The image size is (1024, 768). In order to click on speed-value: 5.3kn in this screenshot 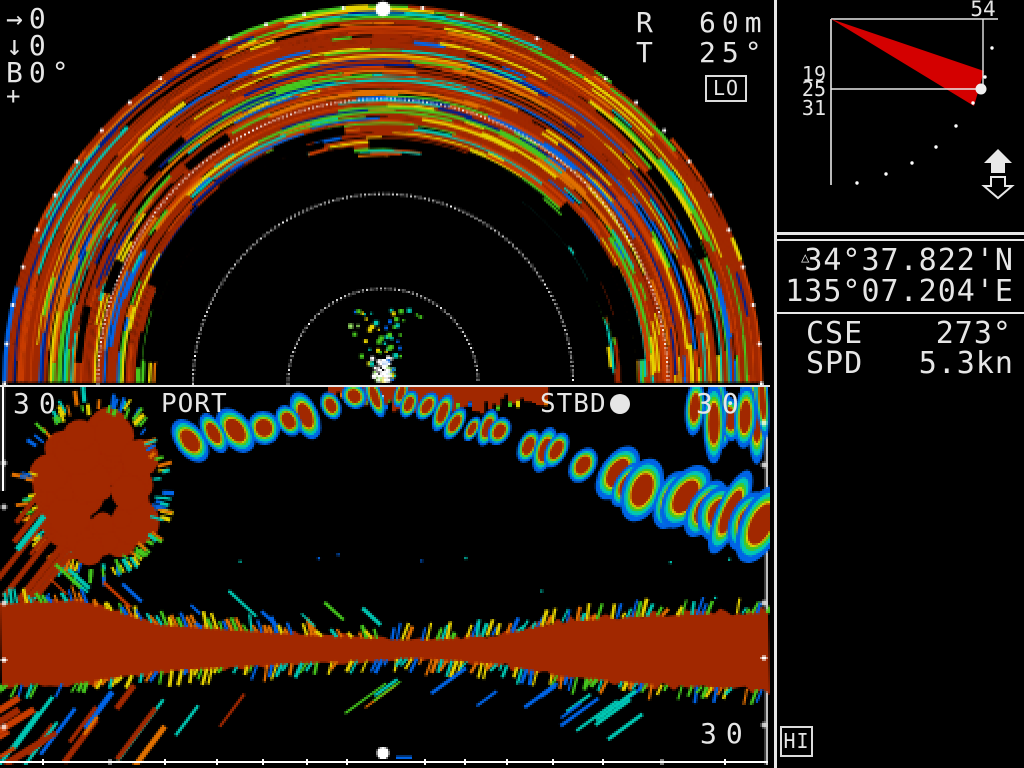, I will do `click(966, 363)`.